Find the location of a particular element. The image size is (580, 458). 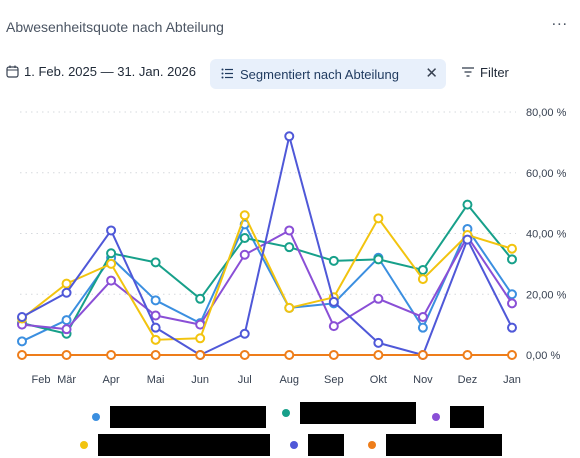

y-tick-label: 40,00 % is located at coordinates (546, 235).